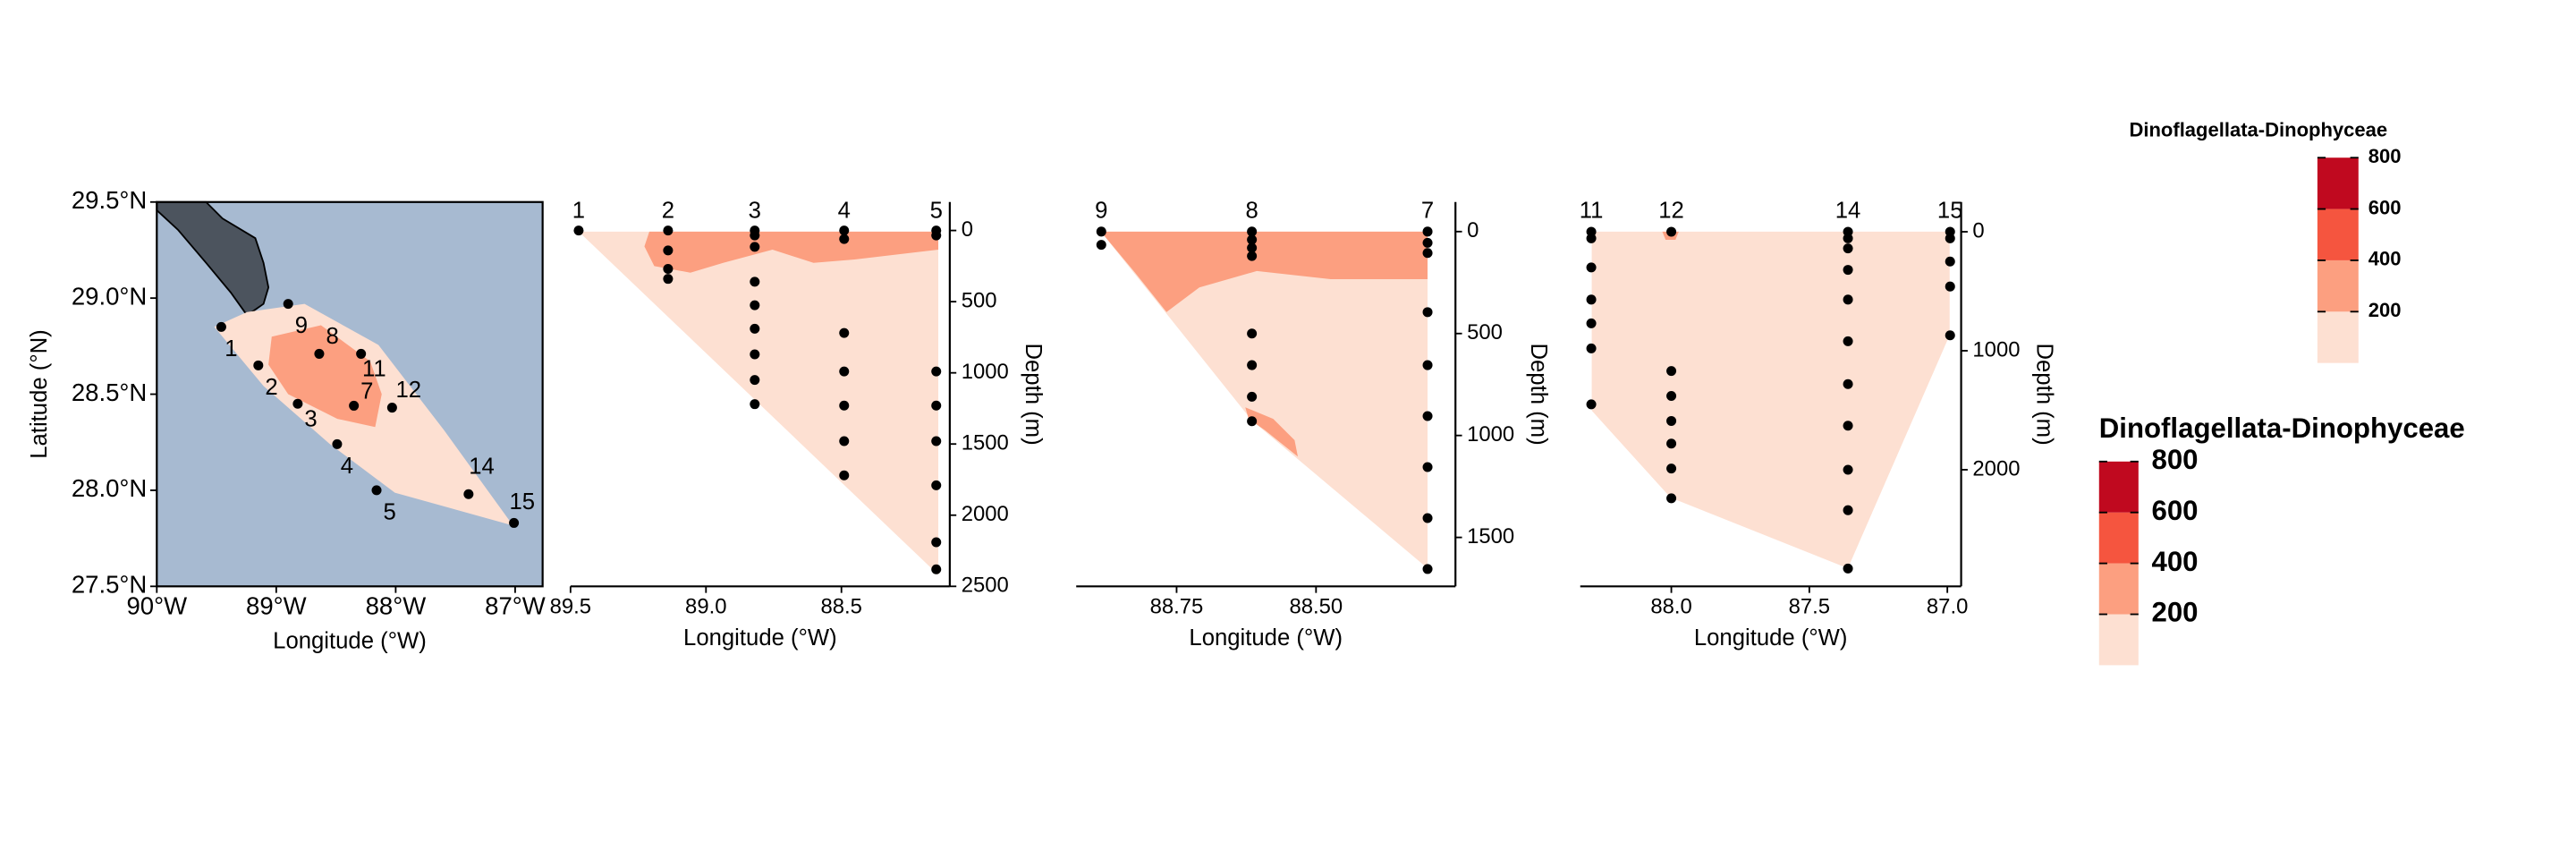 The width and height of the screenshot is (2576, 859). I want to click on x-tick-label: 88.5, so click(841, 606).